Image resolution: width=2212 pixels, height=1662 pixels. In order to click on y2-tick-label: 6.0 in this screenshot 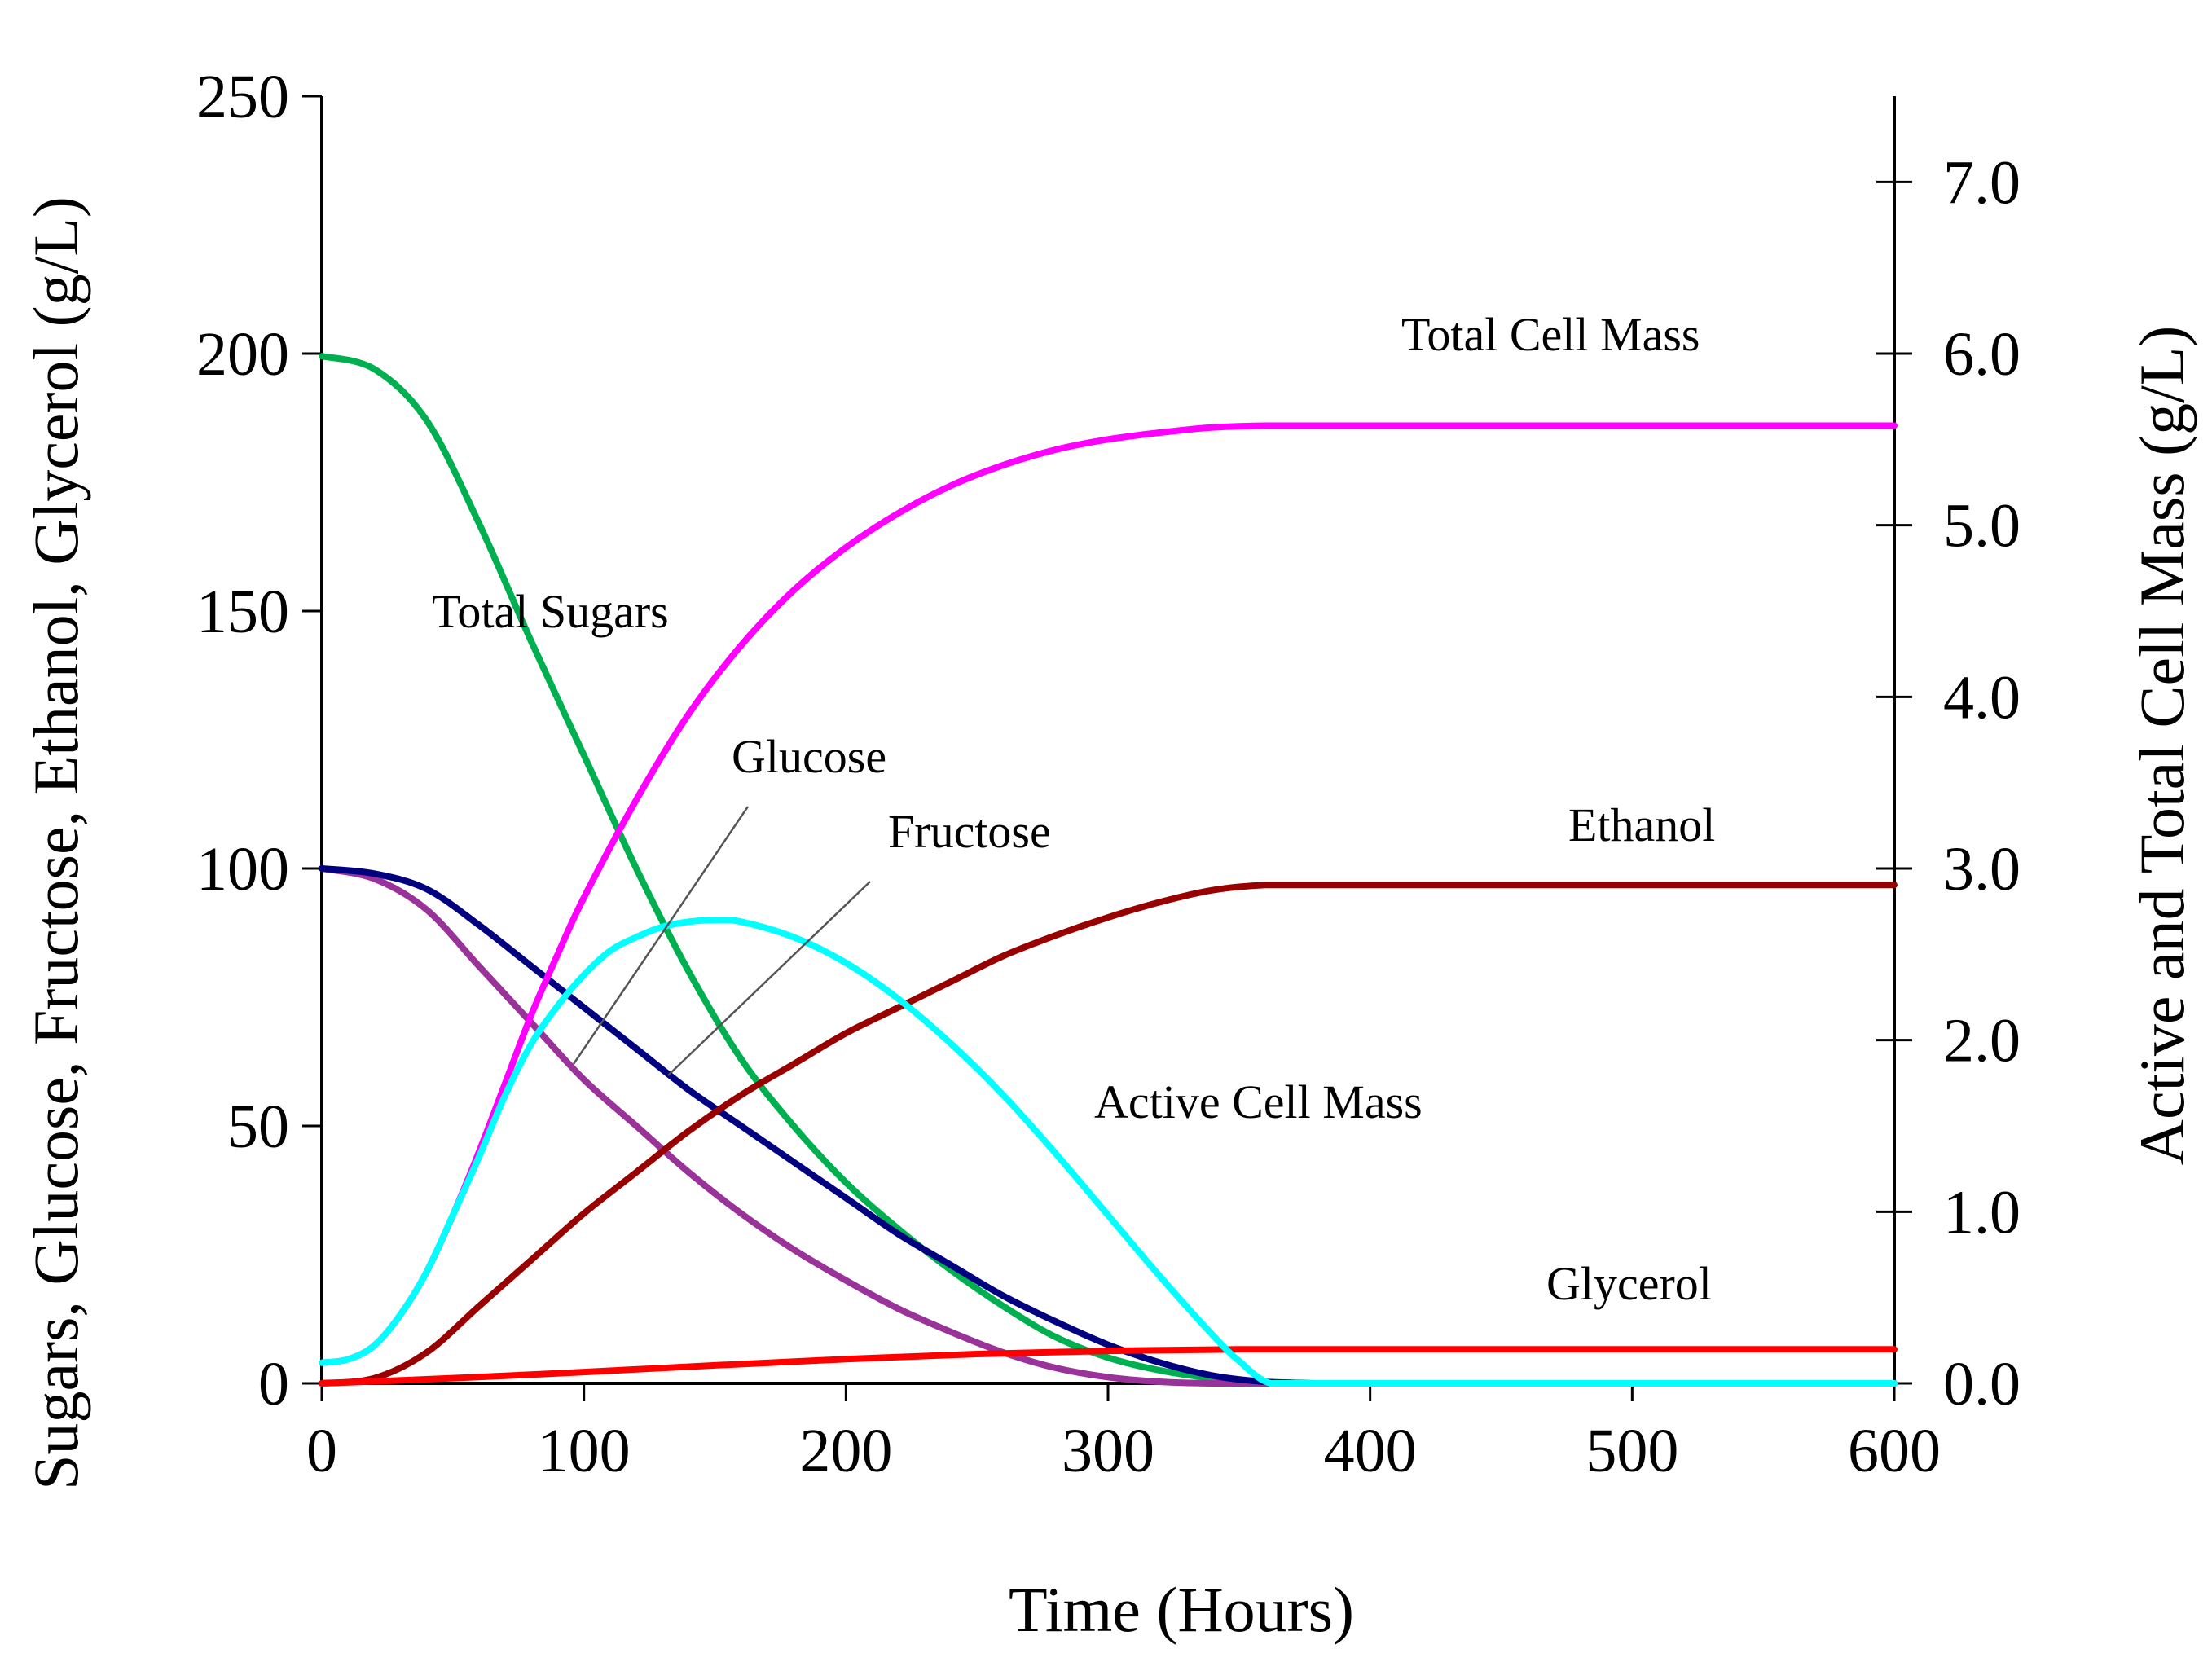, I will do `click(1982, 354)`.